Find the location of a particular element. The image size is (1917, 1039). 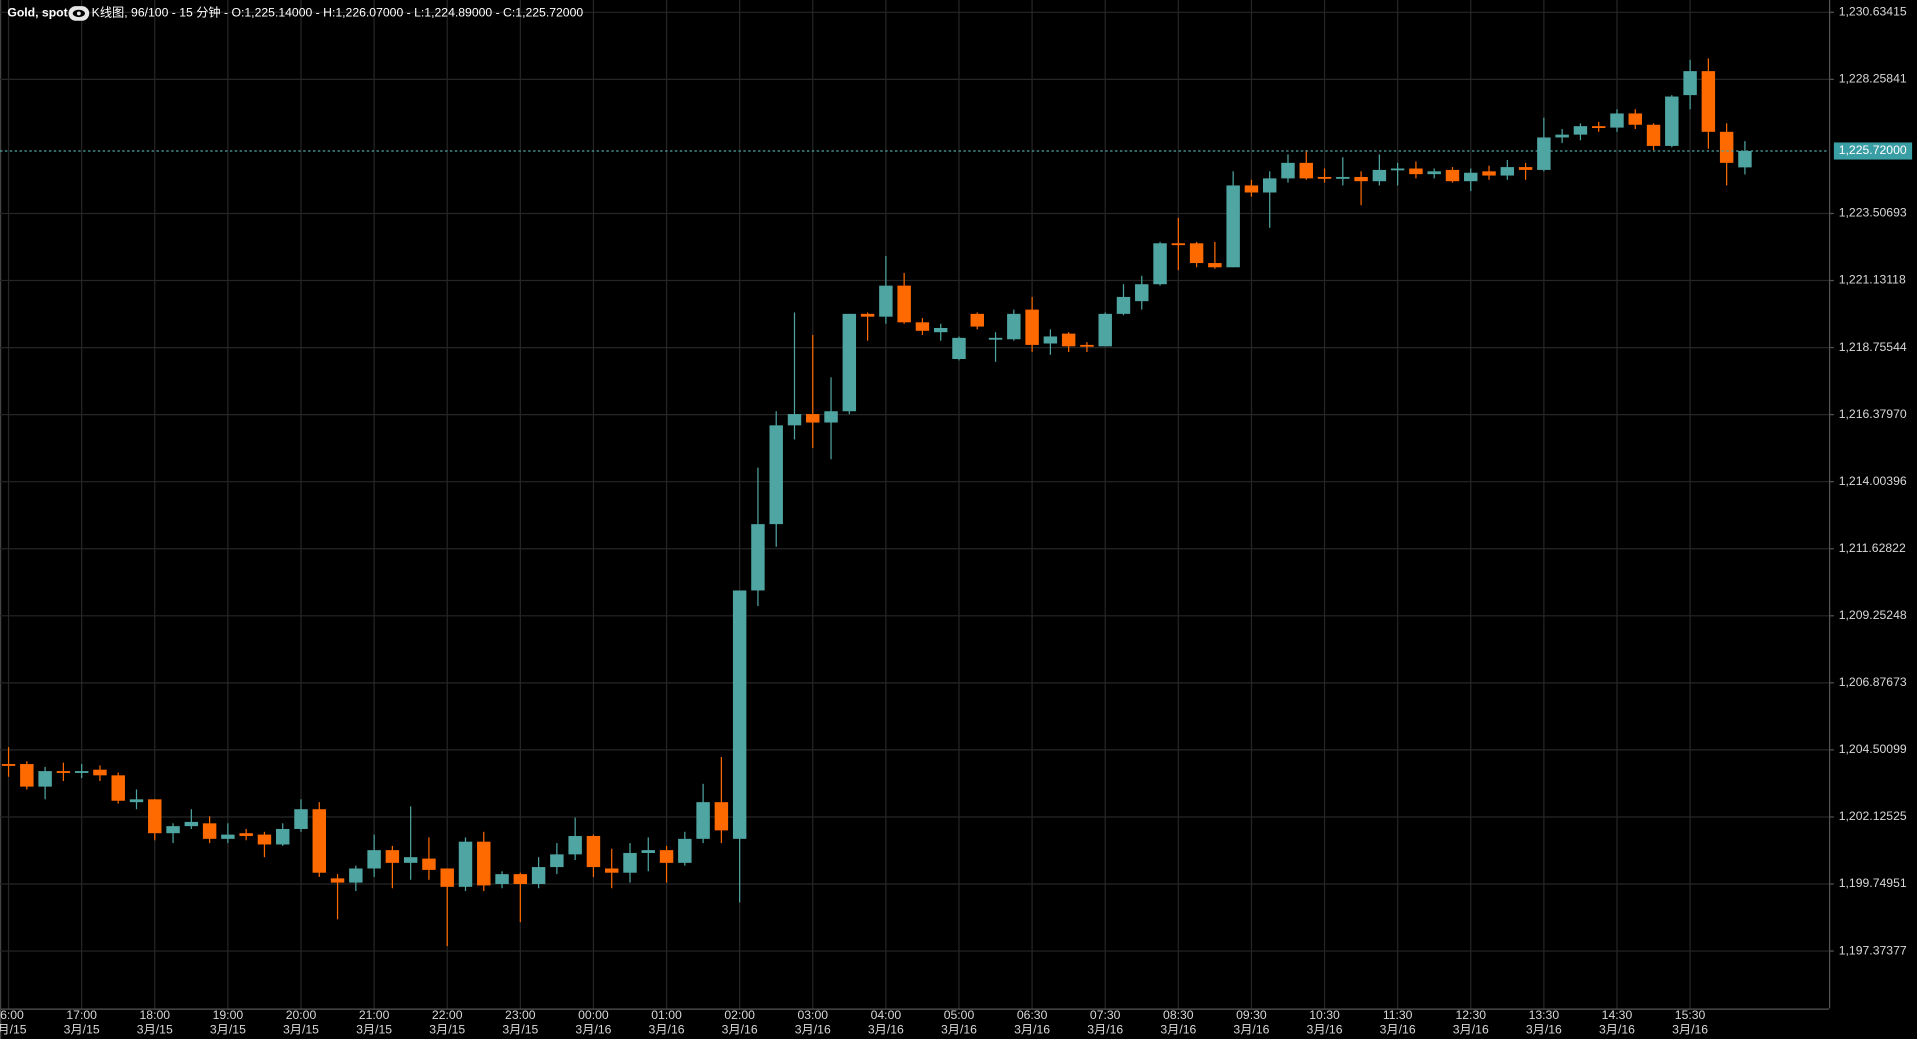

eye-icon is located at coordinates (79, 13).